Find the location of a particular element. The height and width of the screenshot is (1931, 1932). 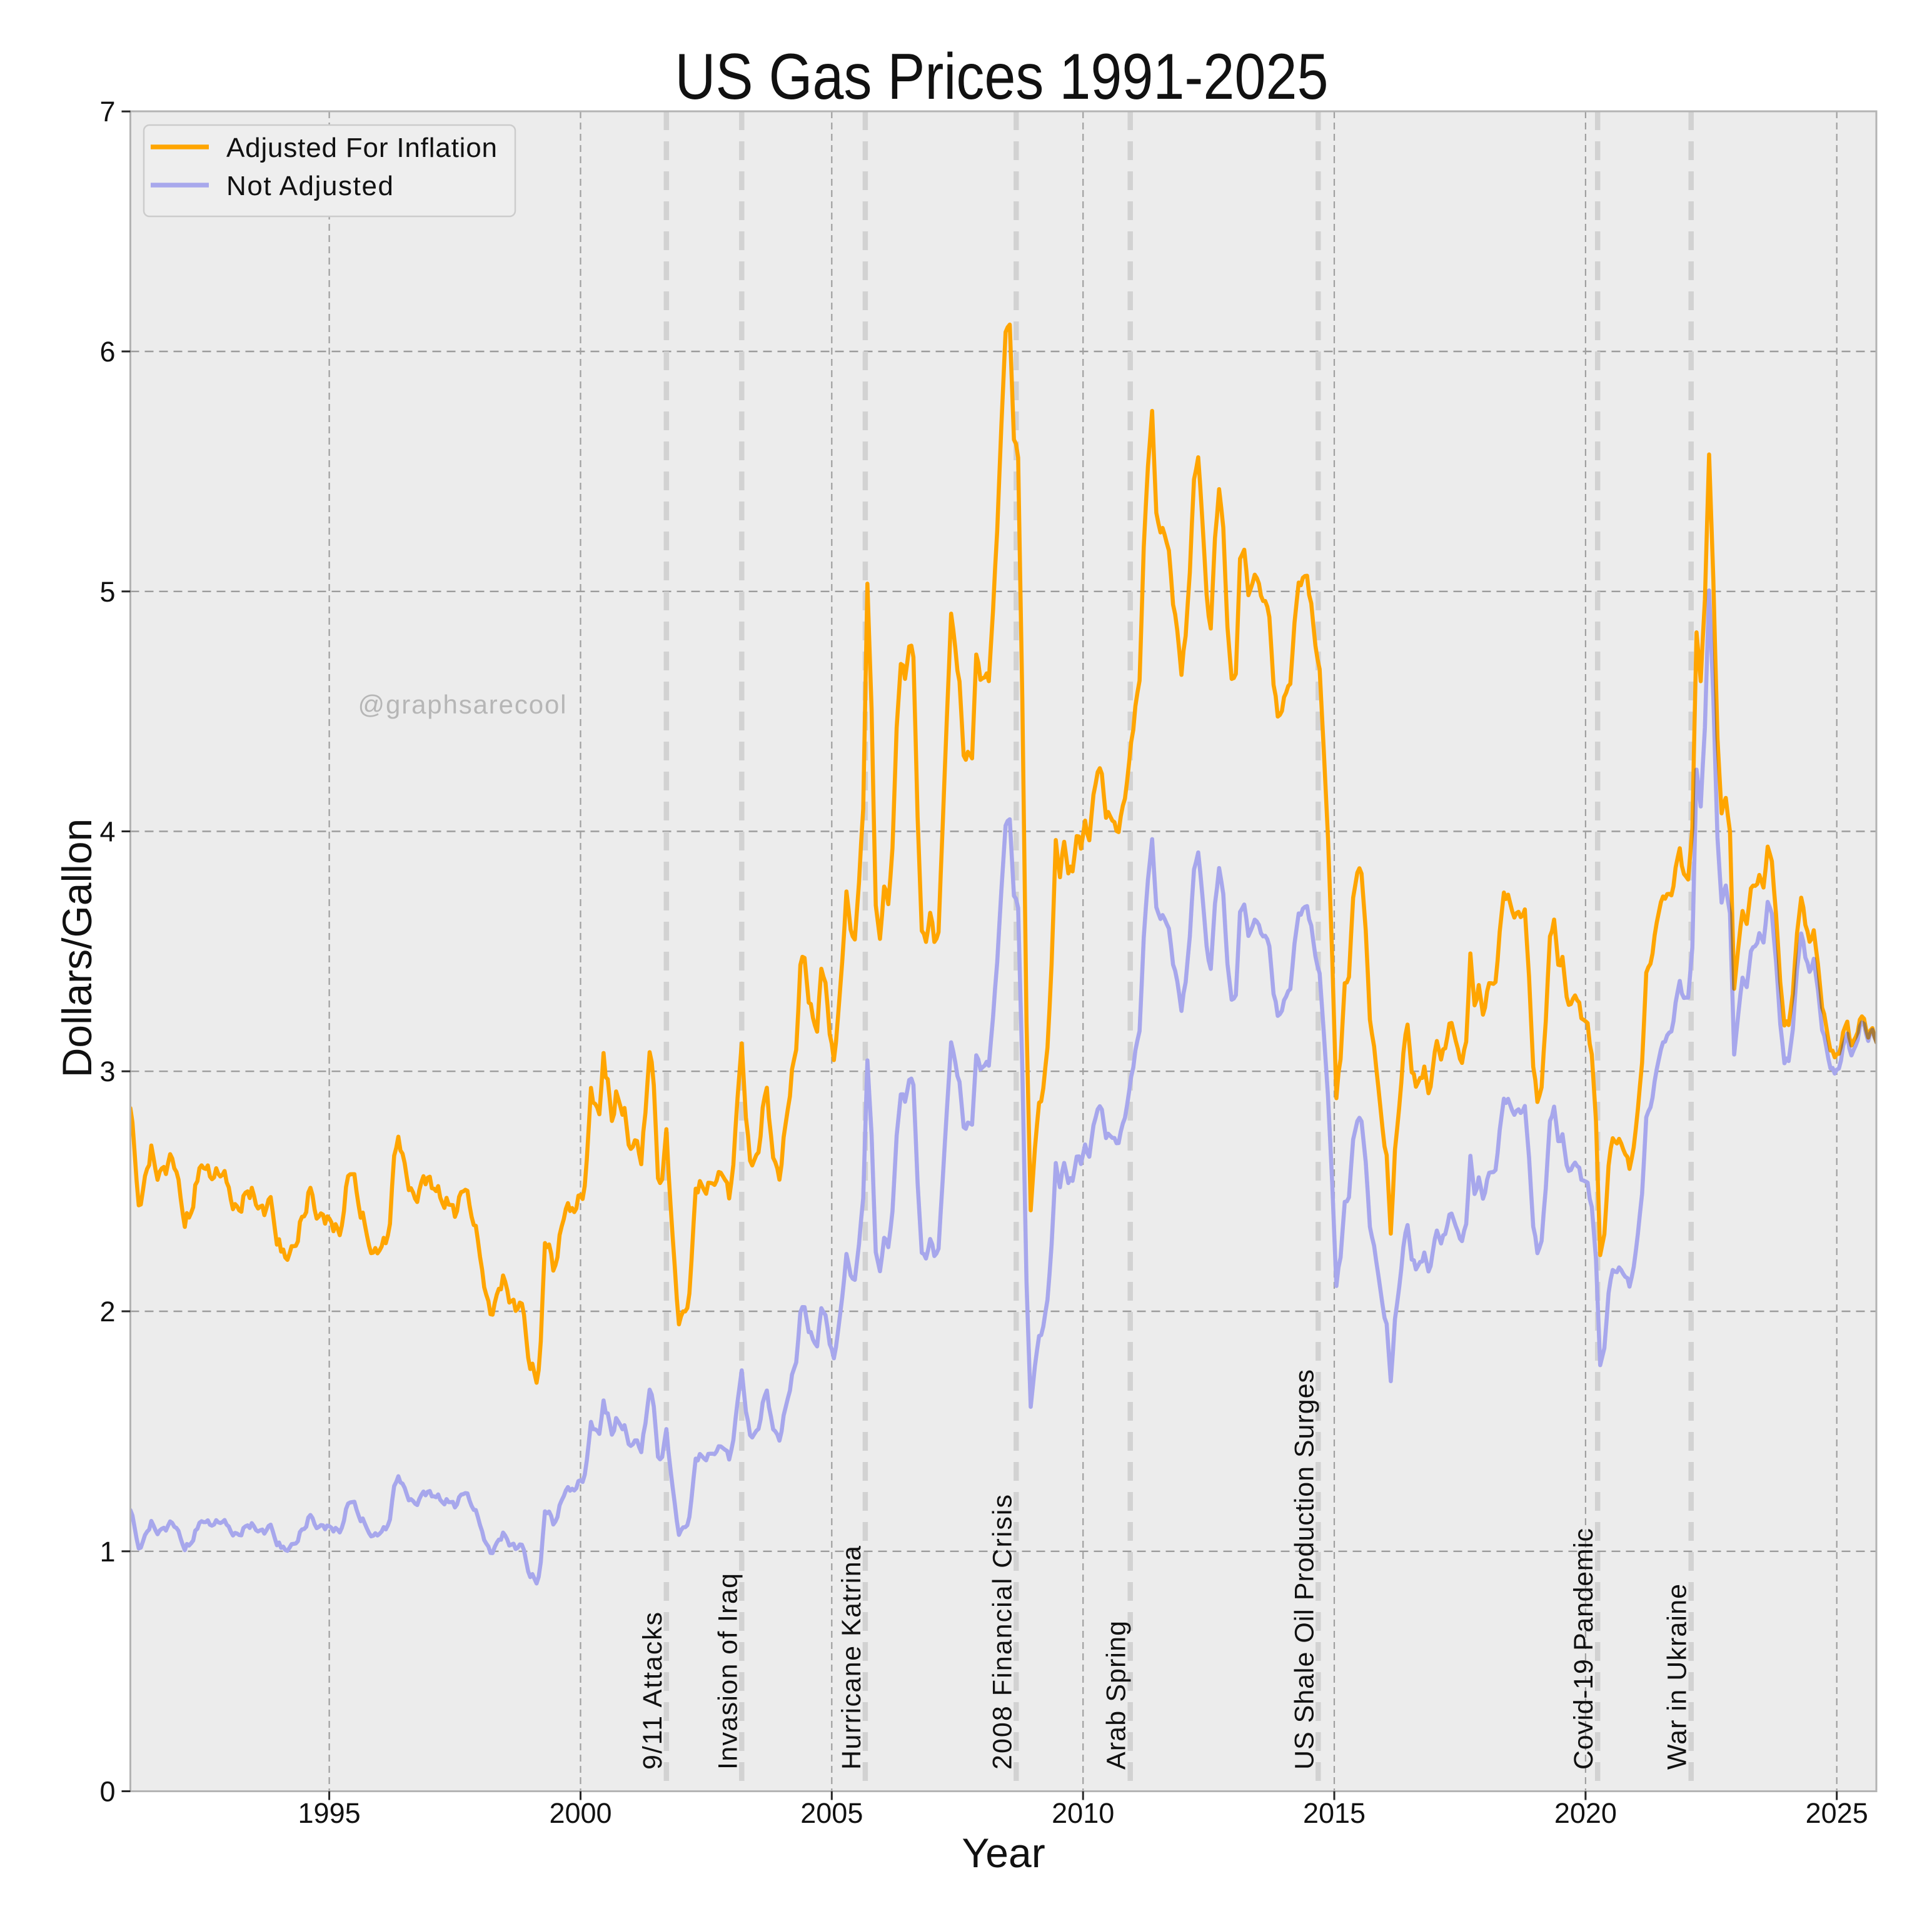

svg-text: 2020 is located at coordinates (1586, 1813).